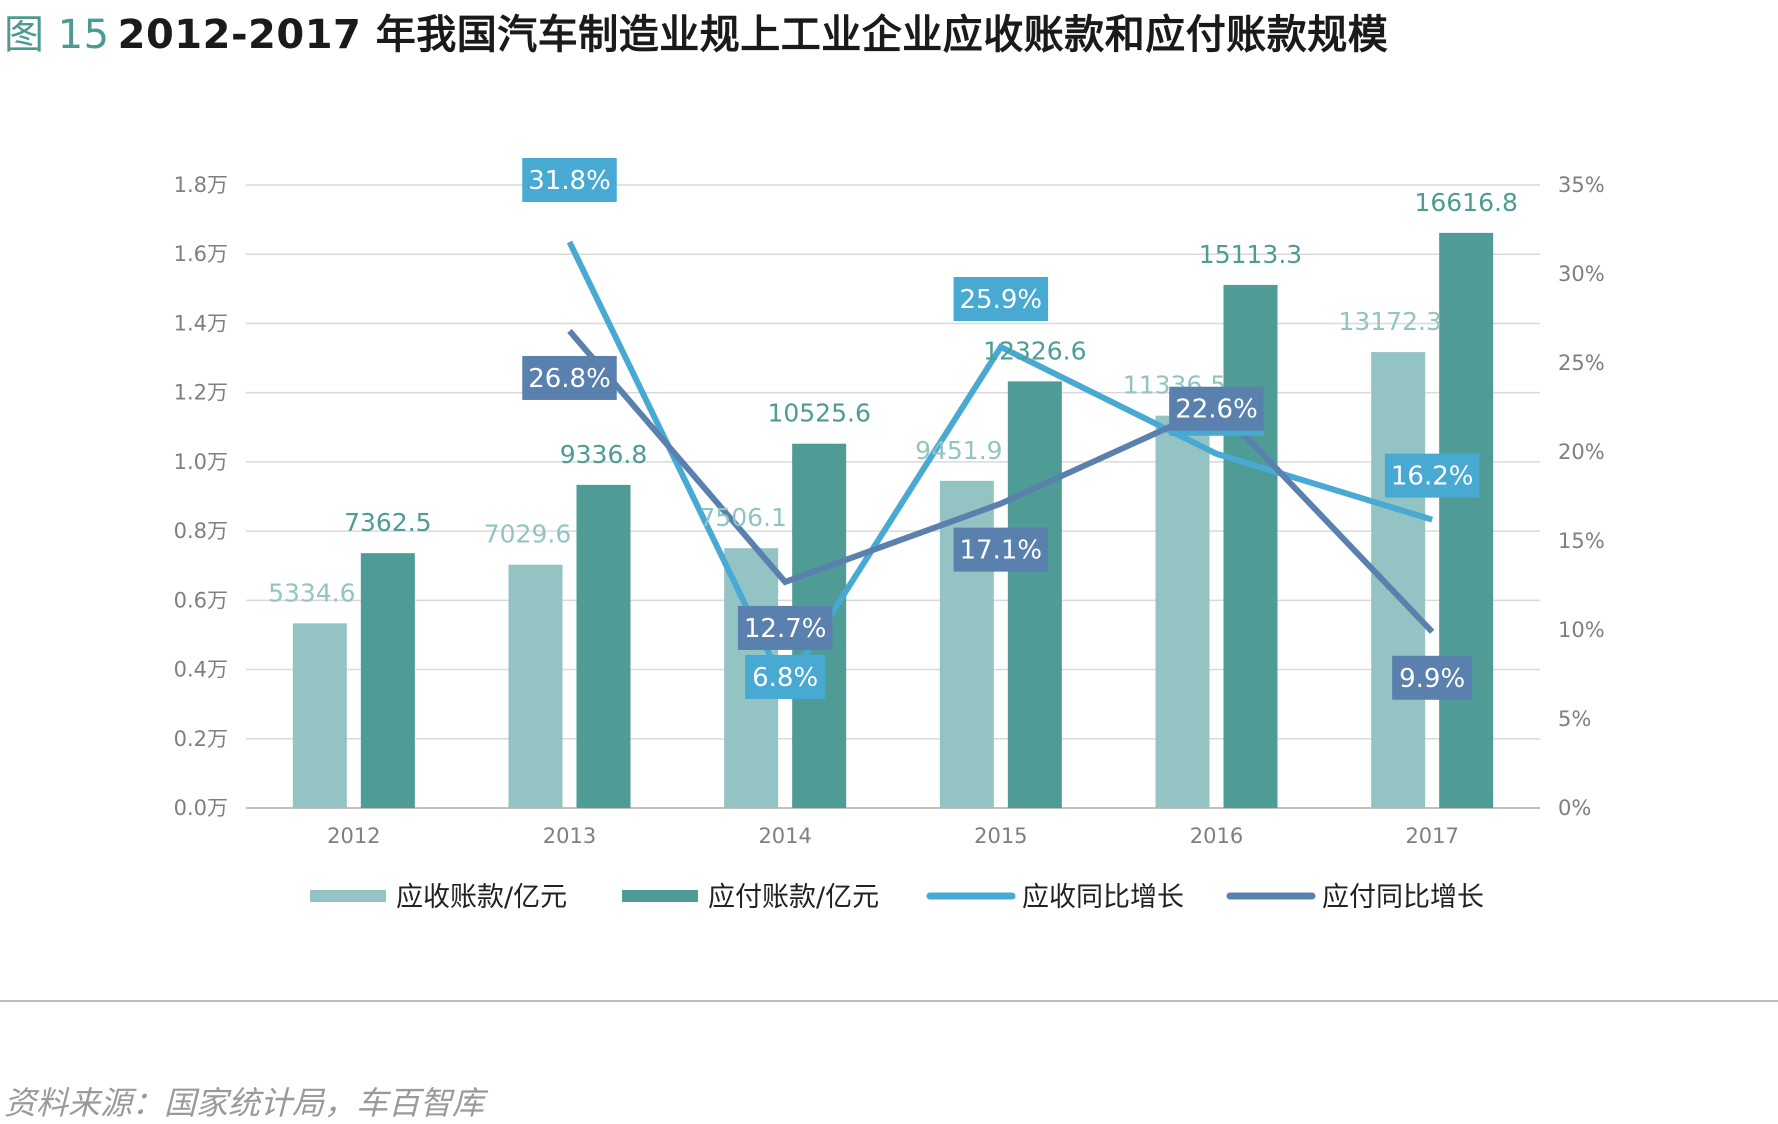 The height and width of the screenshot is (1124, 1778). Describe the element at coordinates (201, 808) in the screenshot. I see `y-left-tick-label: 0.0万` at that location.